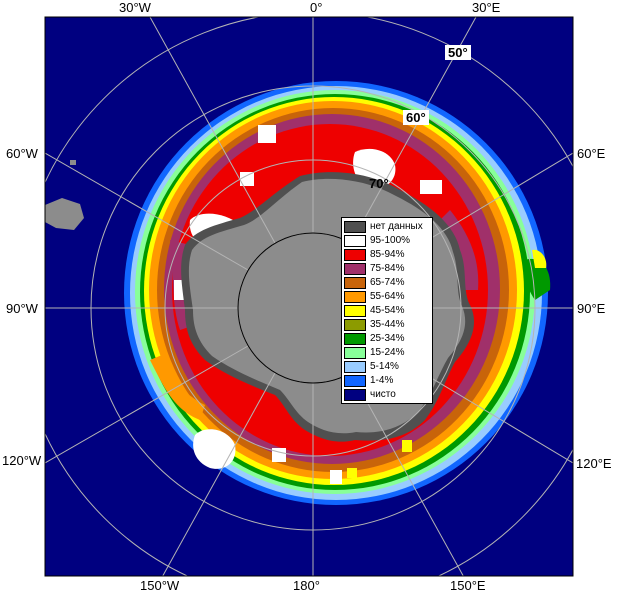 Image resolution: width=617 pixels, height=594 pixels. Describe the element at coordinates (22, 153) in the screenshot. I see `lon-label-60w: 60°W` at that location.